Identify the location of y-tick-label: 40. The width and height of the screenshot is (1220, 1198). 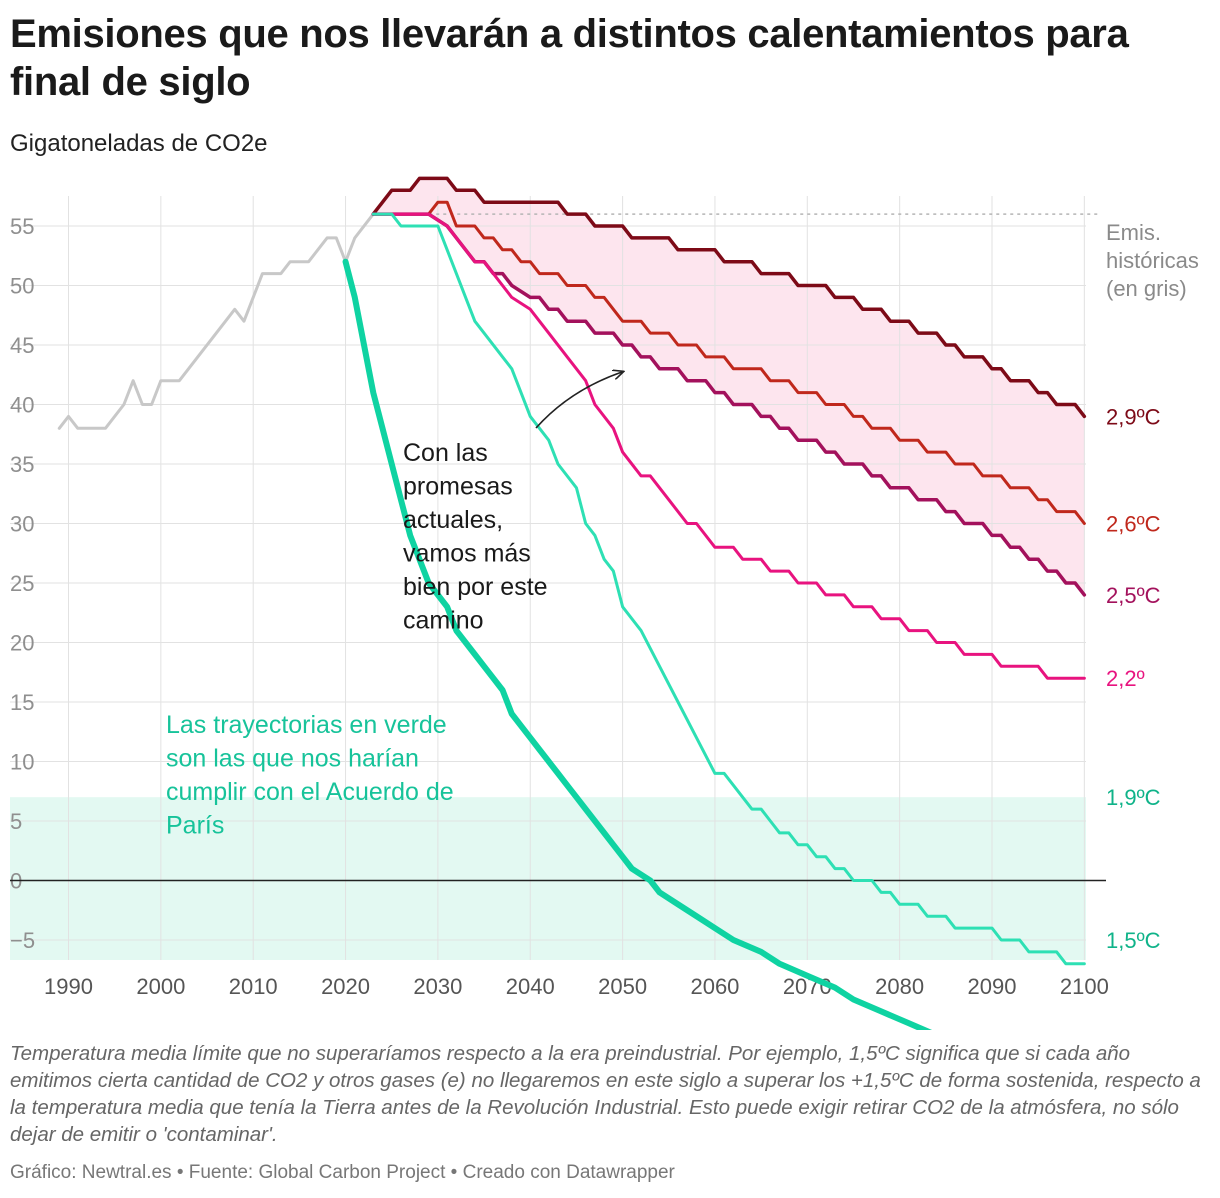
(22, 405).